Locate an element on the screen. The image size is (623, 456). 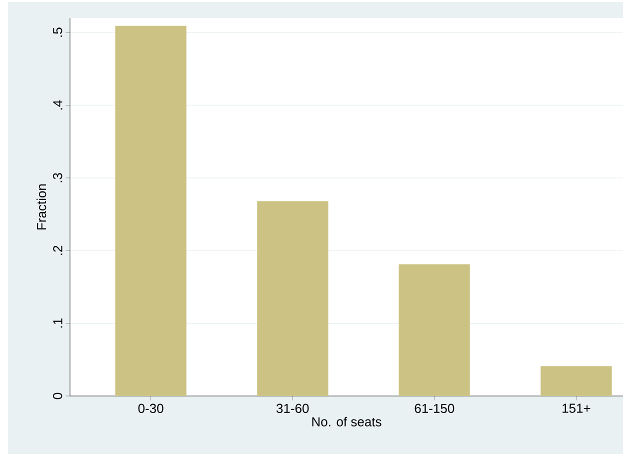
y-tick-label: 0 is located at coordinates (57, 396).